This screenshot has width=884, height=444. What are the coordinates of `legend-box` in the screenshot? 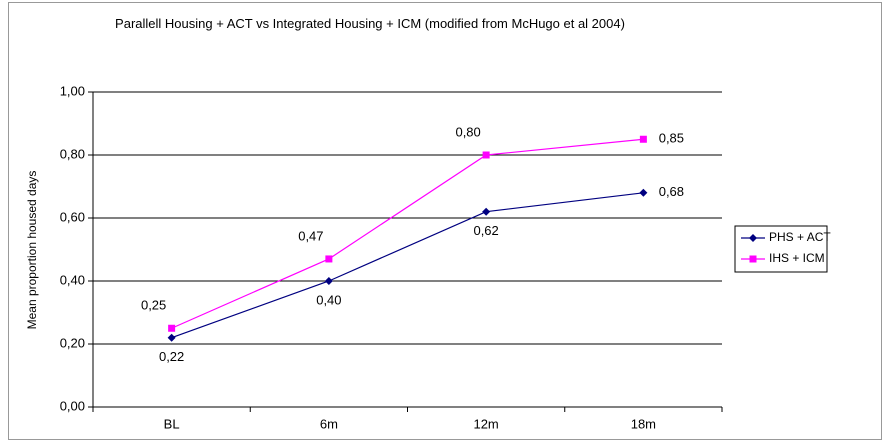 It's located at (781, 249).